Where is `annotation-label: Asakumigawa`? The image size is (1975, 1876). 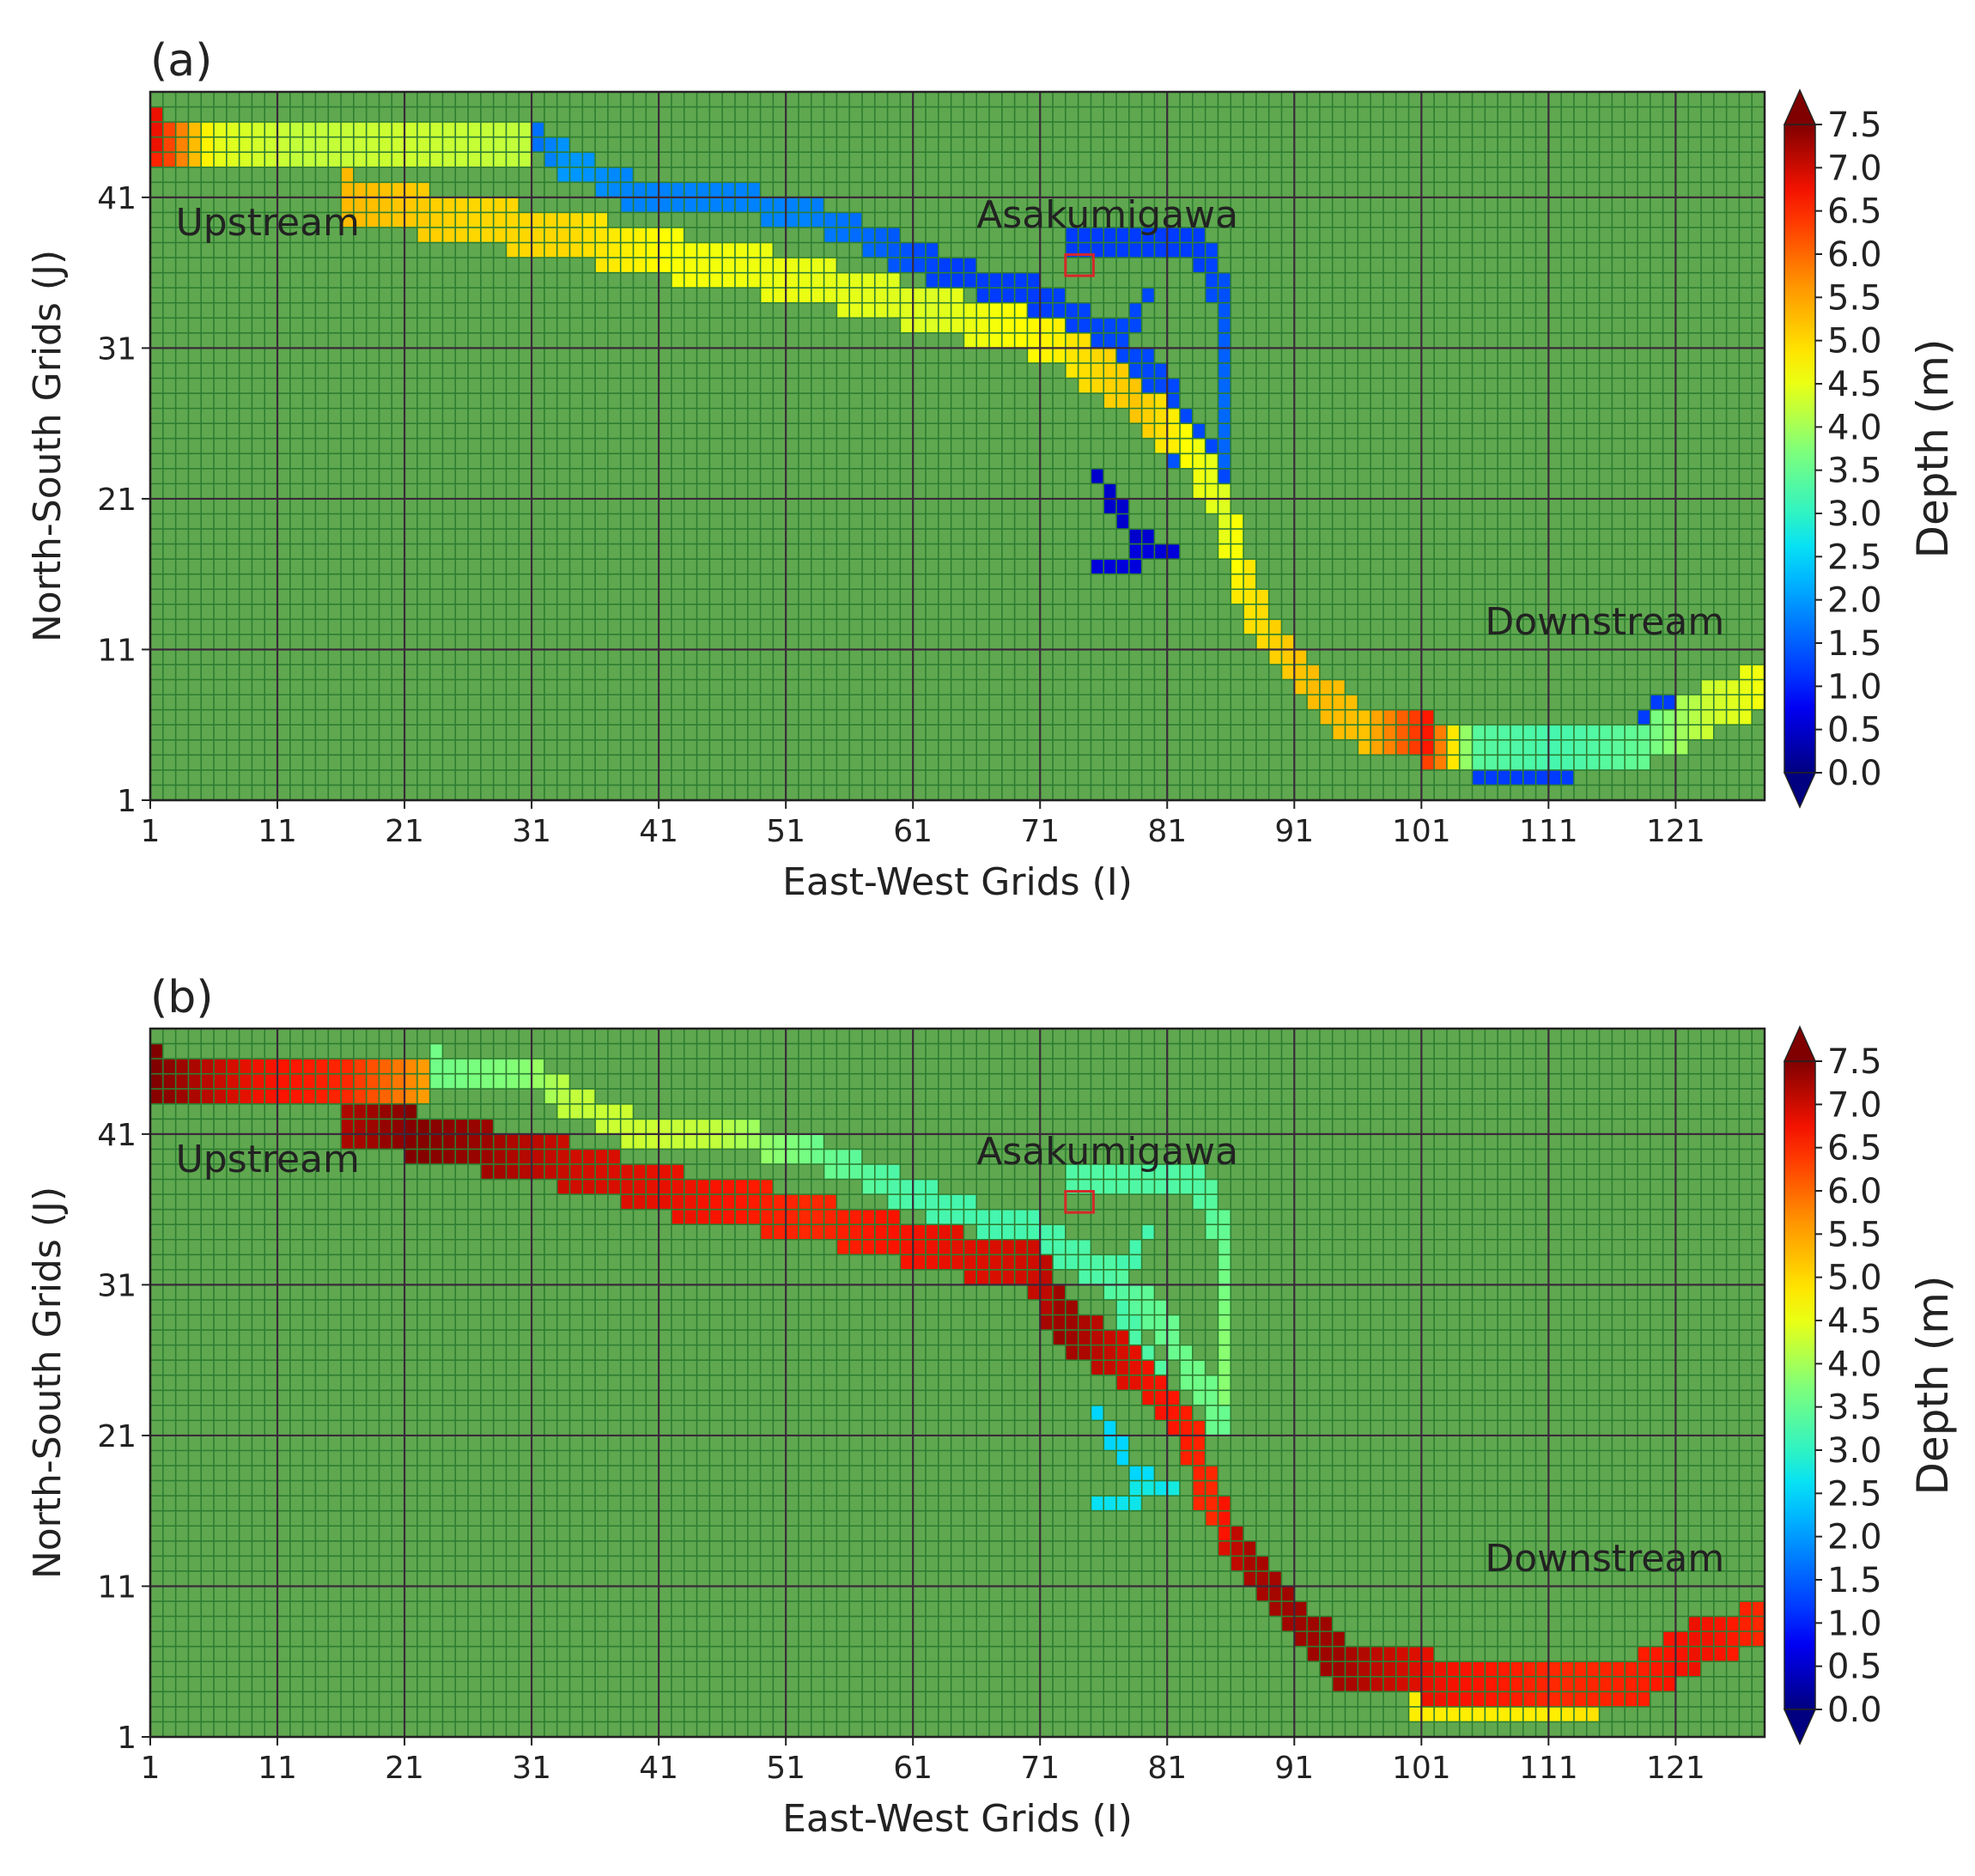
annotation-label: Asakumigawa is located at coordinates (1107, 1152).